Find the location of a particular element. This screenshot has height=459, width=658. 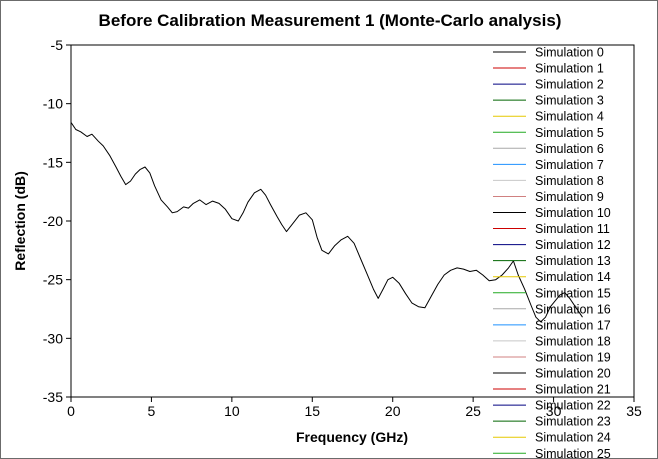

legend-label: Simulation 7 is located at coordinates (569, 165).